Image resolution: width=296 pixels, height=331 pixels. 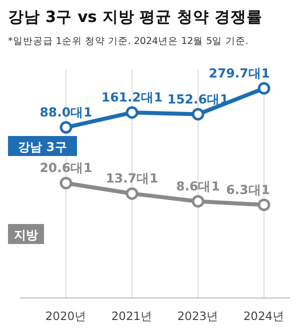 I want to click on series-label: 강남 3구, so click(x=42, y=147).